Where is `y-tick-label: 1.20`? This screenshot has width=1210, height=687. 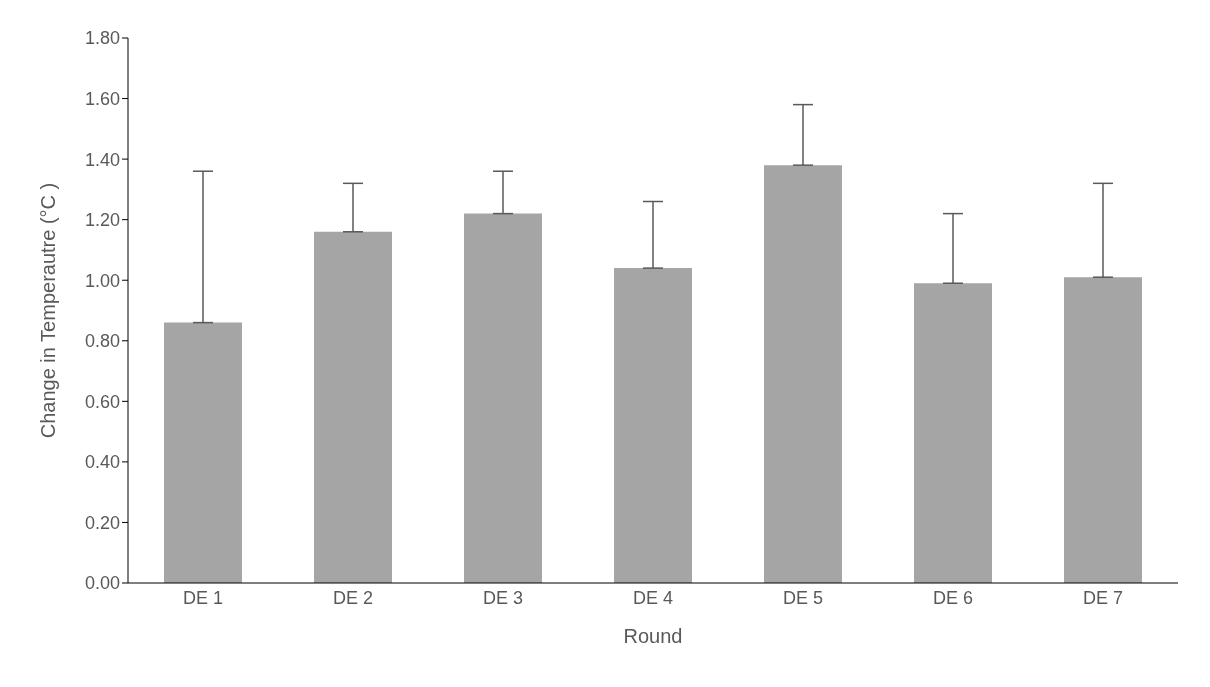
y-tick-label: 1.20 is located at coordinates (102, 220).